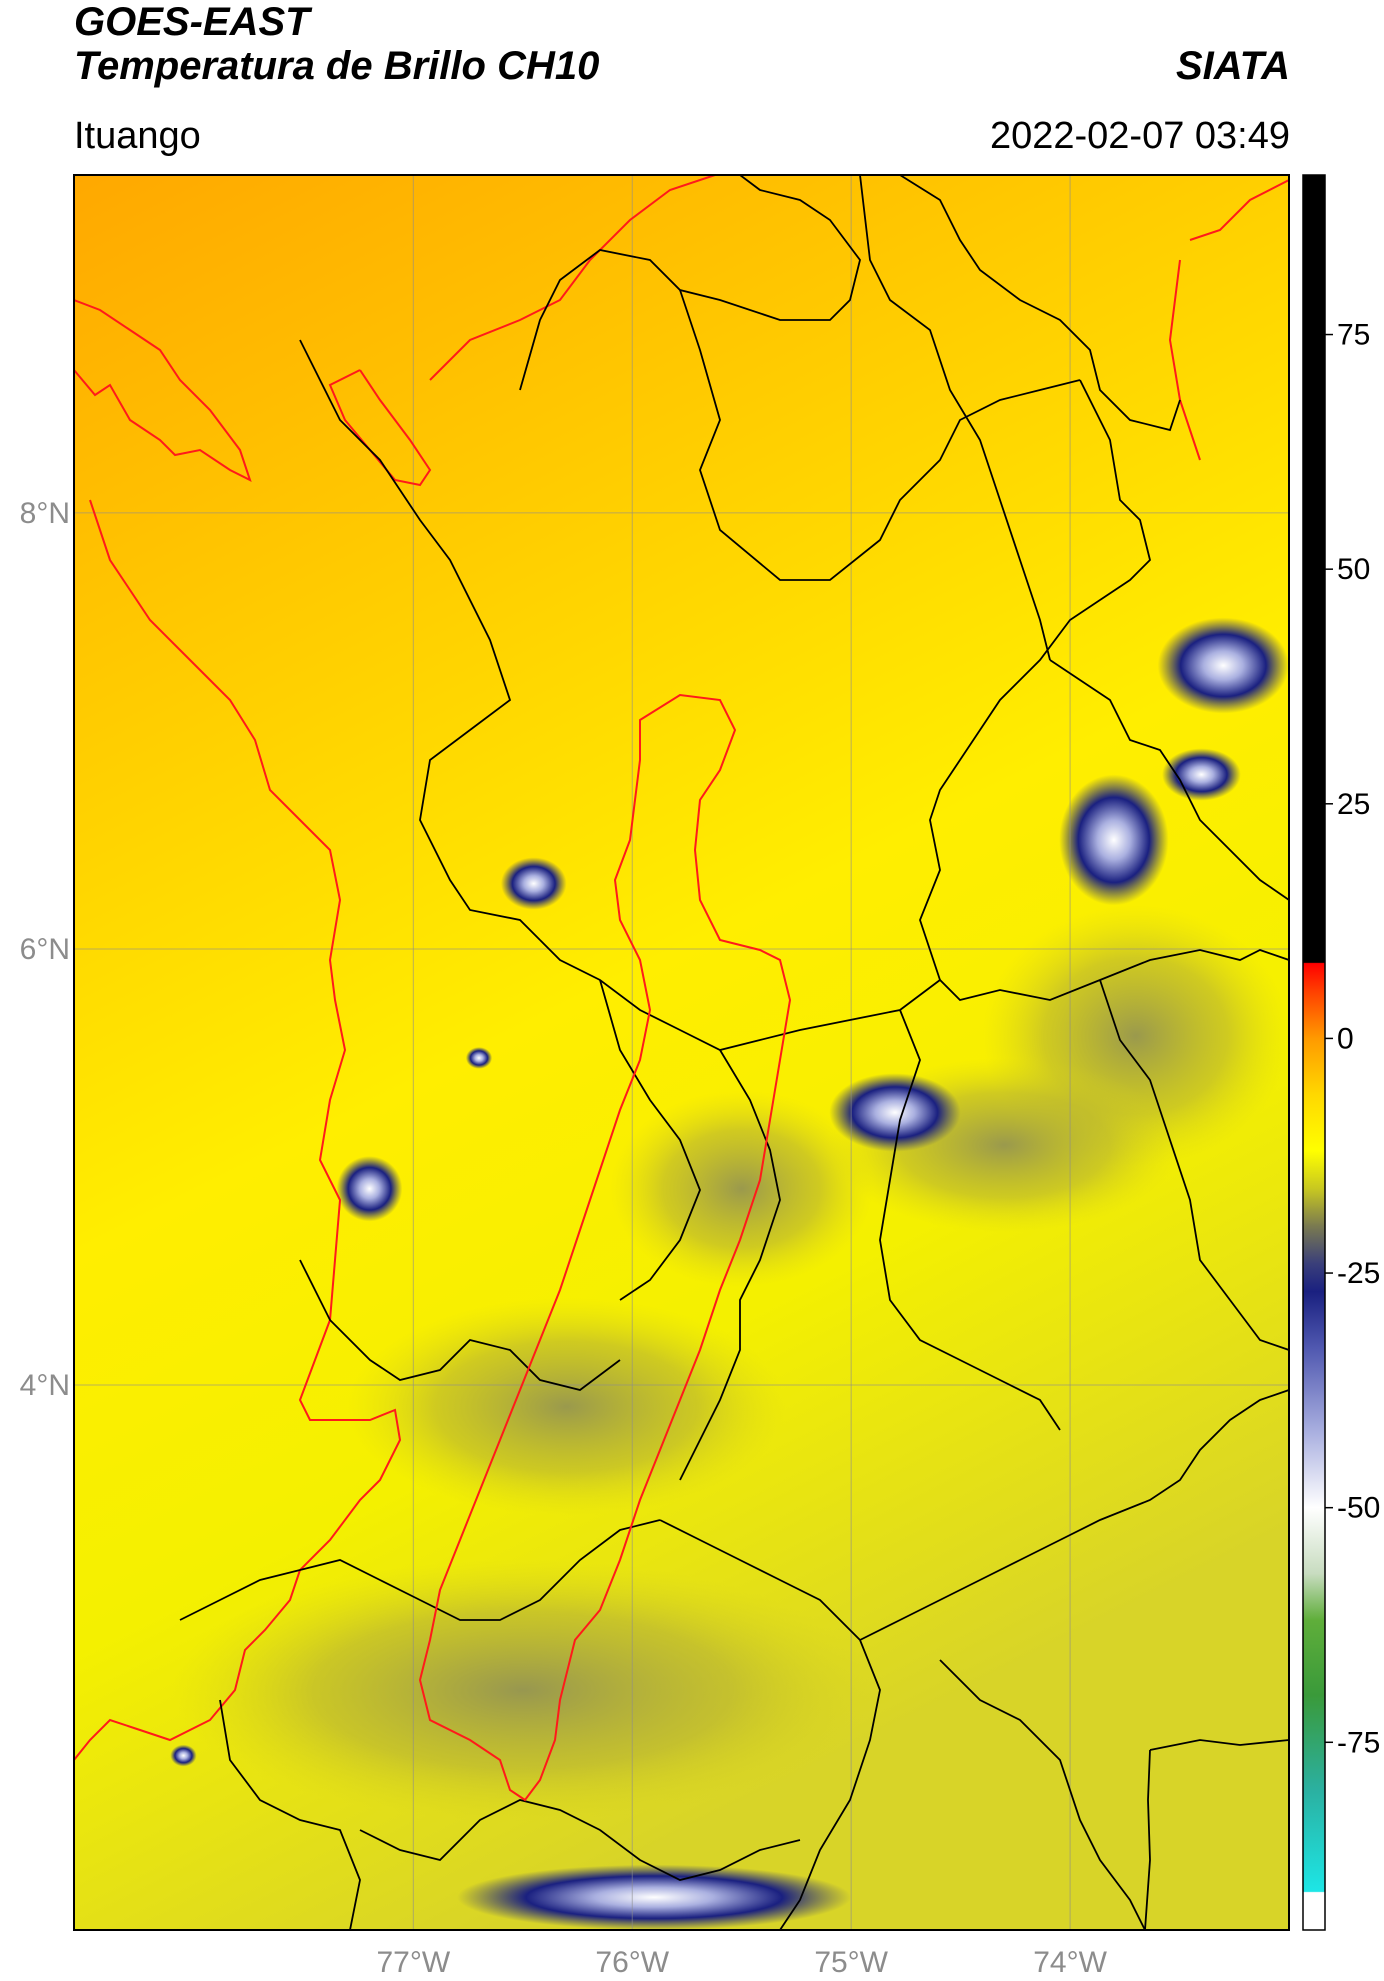  What do you see at coordinates (192, 22) in the screenshot?
I see `title-line-1: GOES-EAST` at bounding box center [192, 22].